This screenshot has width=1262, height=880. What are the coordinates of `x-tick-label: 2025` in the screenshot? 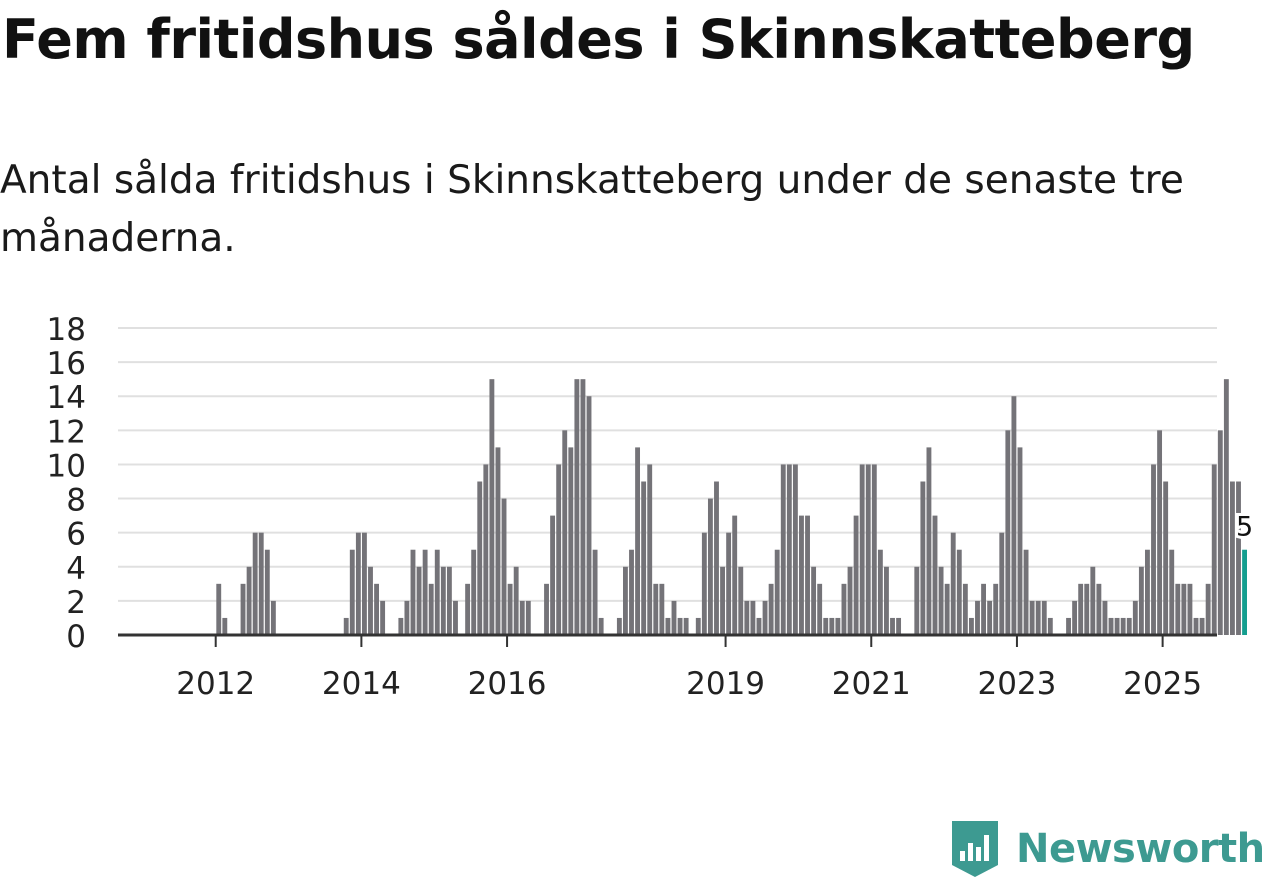 It's located at (1162, 684).